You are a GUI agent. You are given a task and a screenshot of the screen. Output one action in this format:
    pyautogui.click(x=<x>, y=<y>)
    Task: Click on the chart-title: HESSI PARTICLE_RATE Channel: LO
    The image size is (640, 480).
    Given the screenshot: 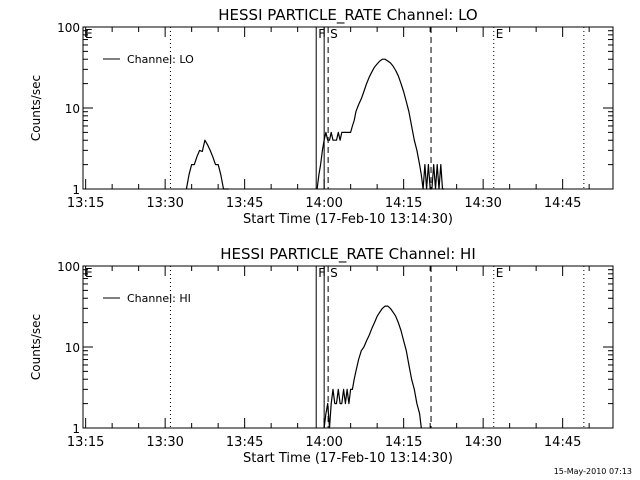 What is the action you would take?
    pyautogui.click(x=347, y=15)
    